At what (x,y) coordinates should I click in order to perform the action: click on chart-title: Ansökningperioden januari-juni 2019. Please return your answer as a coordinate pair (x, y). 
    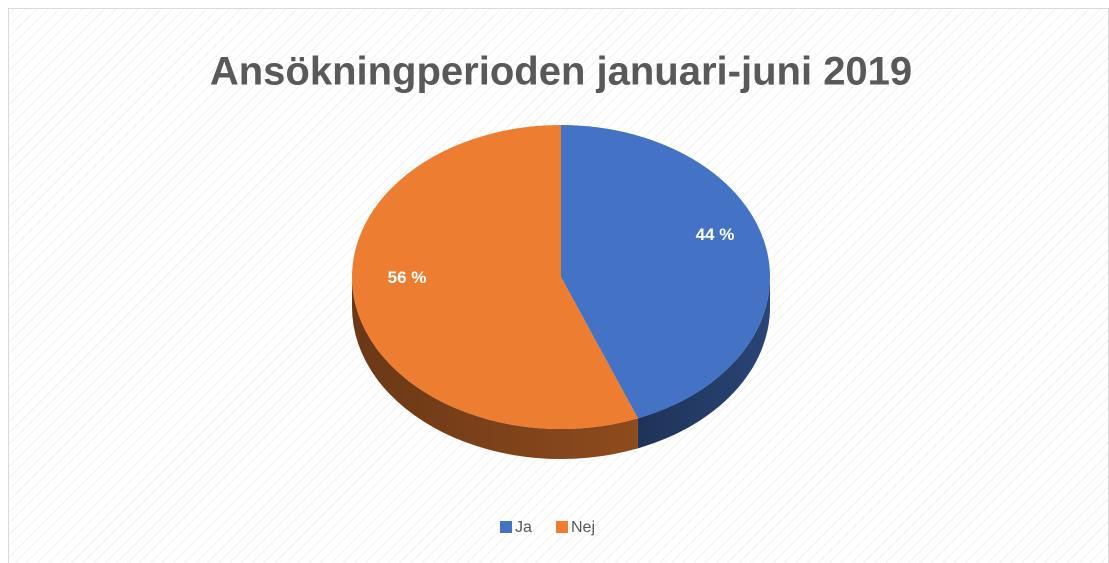
    Looking at the image, I should click on (561, 72).